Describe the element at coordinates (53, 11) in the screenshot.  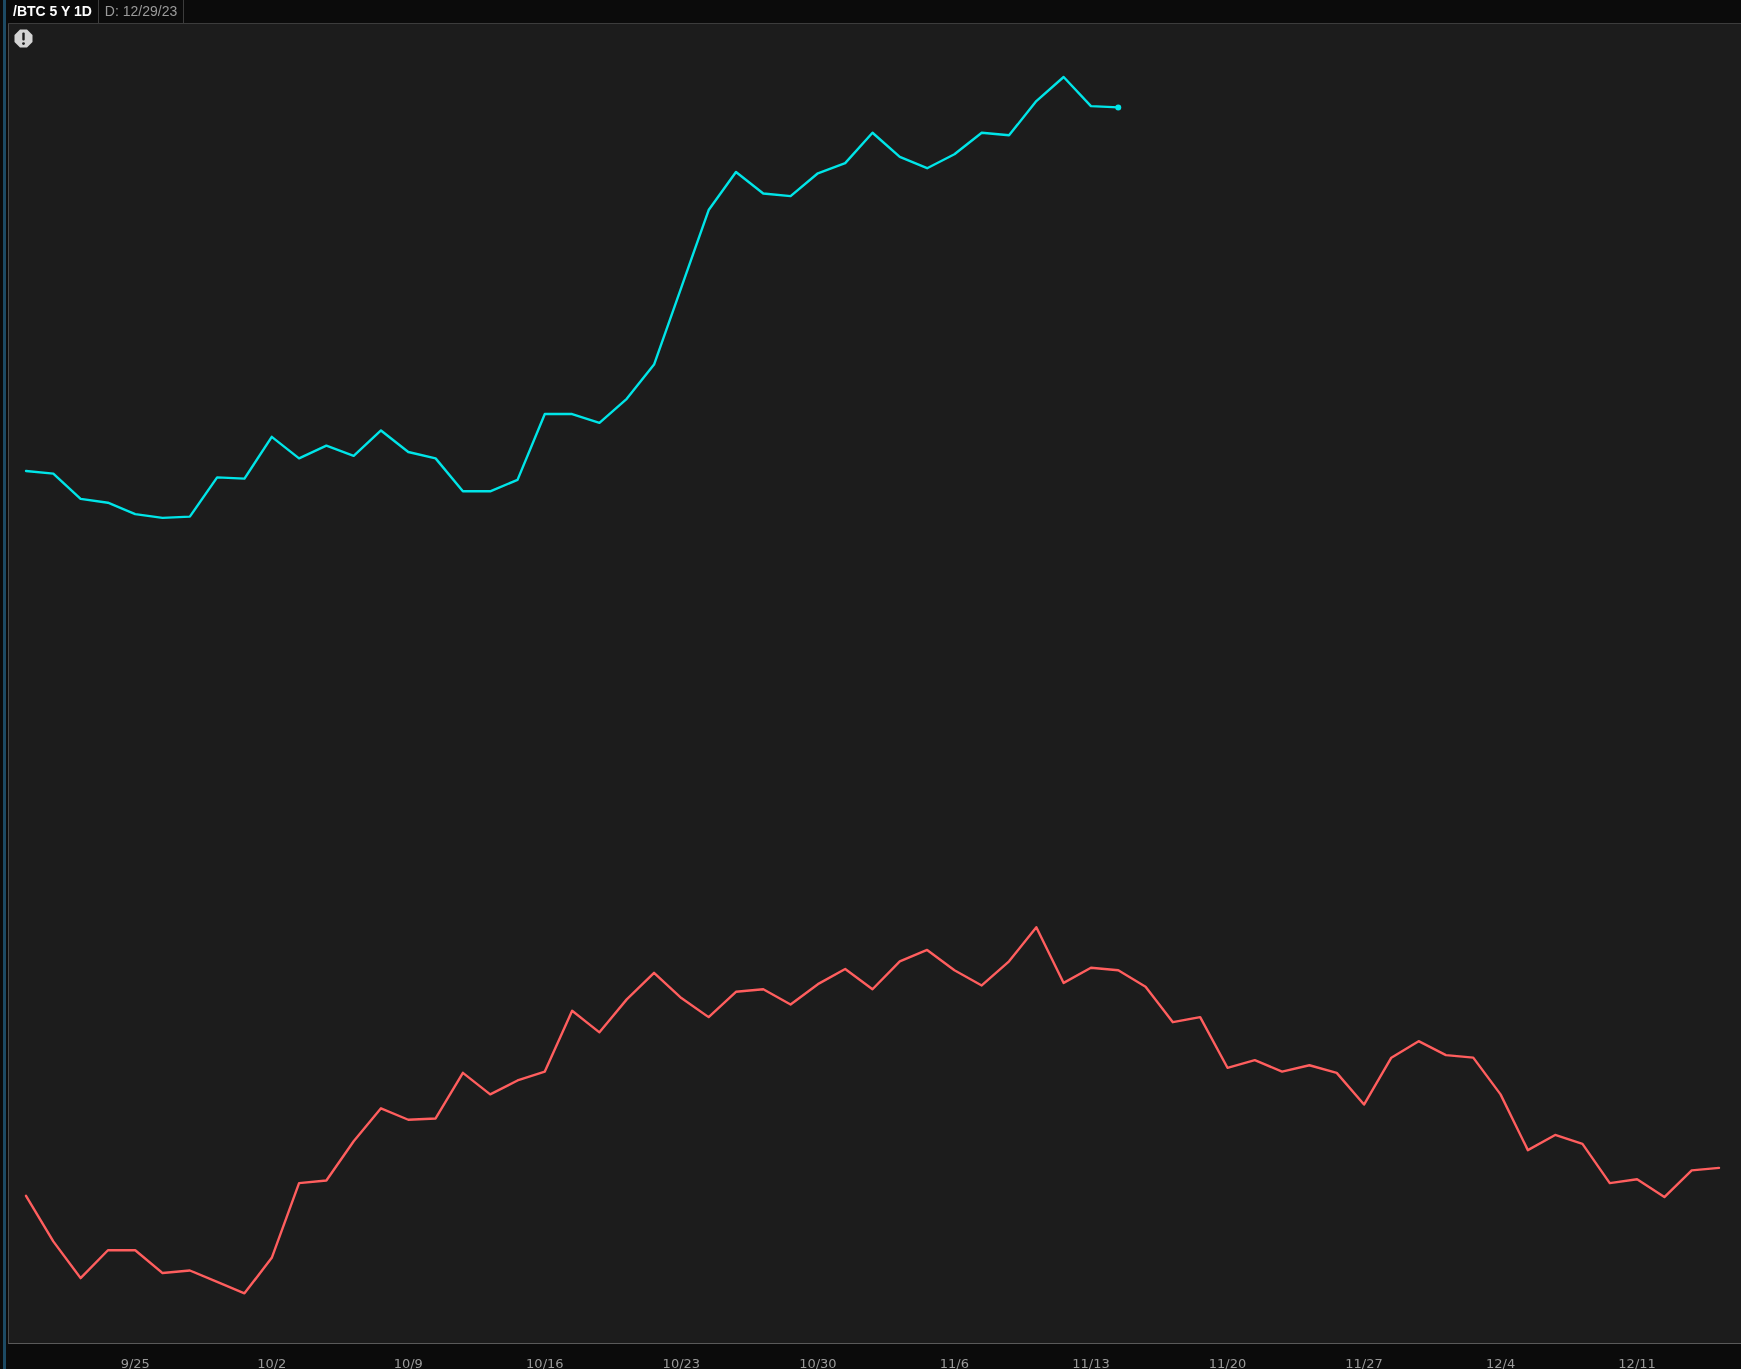
I see `chart-title: /BTC 5 Y 1D` at that location.